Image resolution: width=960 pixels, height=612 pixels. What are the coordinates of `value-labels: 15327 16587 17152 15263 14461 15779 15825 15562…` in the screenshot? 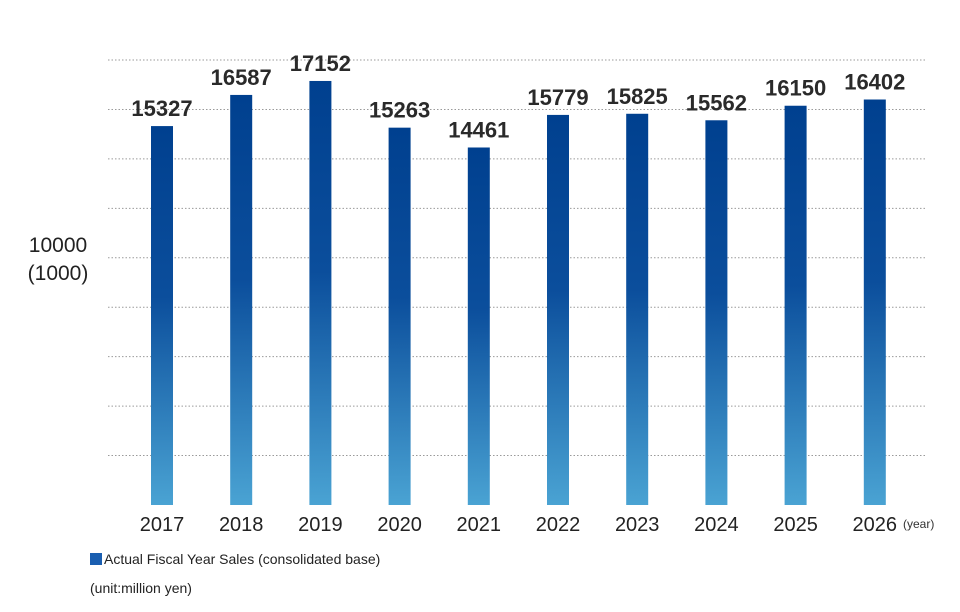 It's located at (518, 97).